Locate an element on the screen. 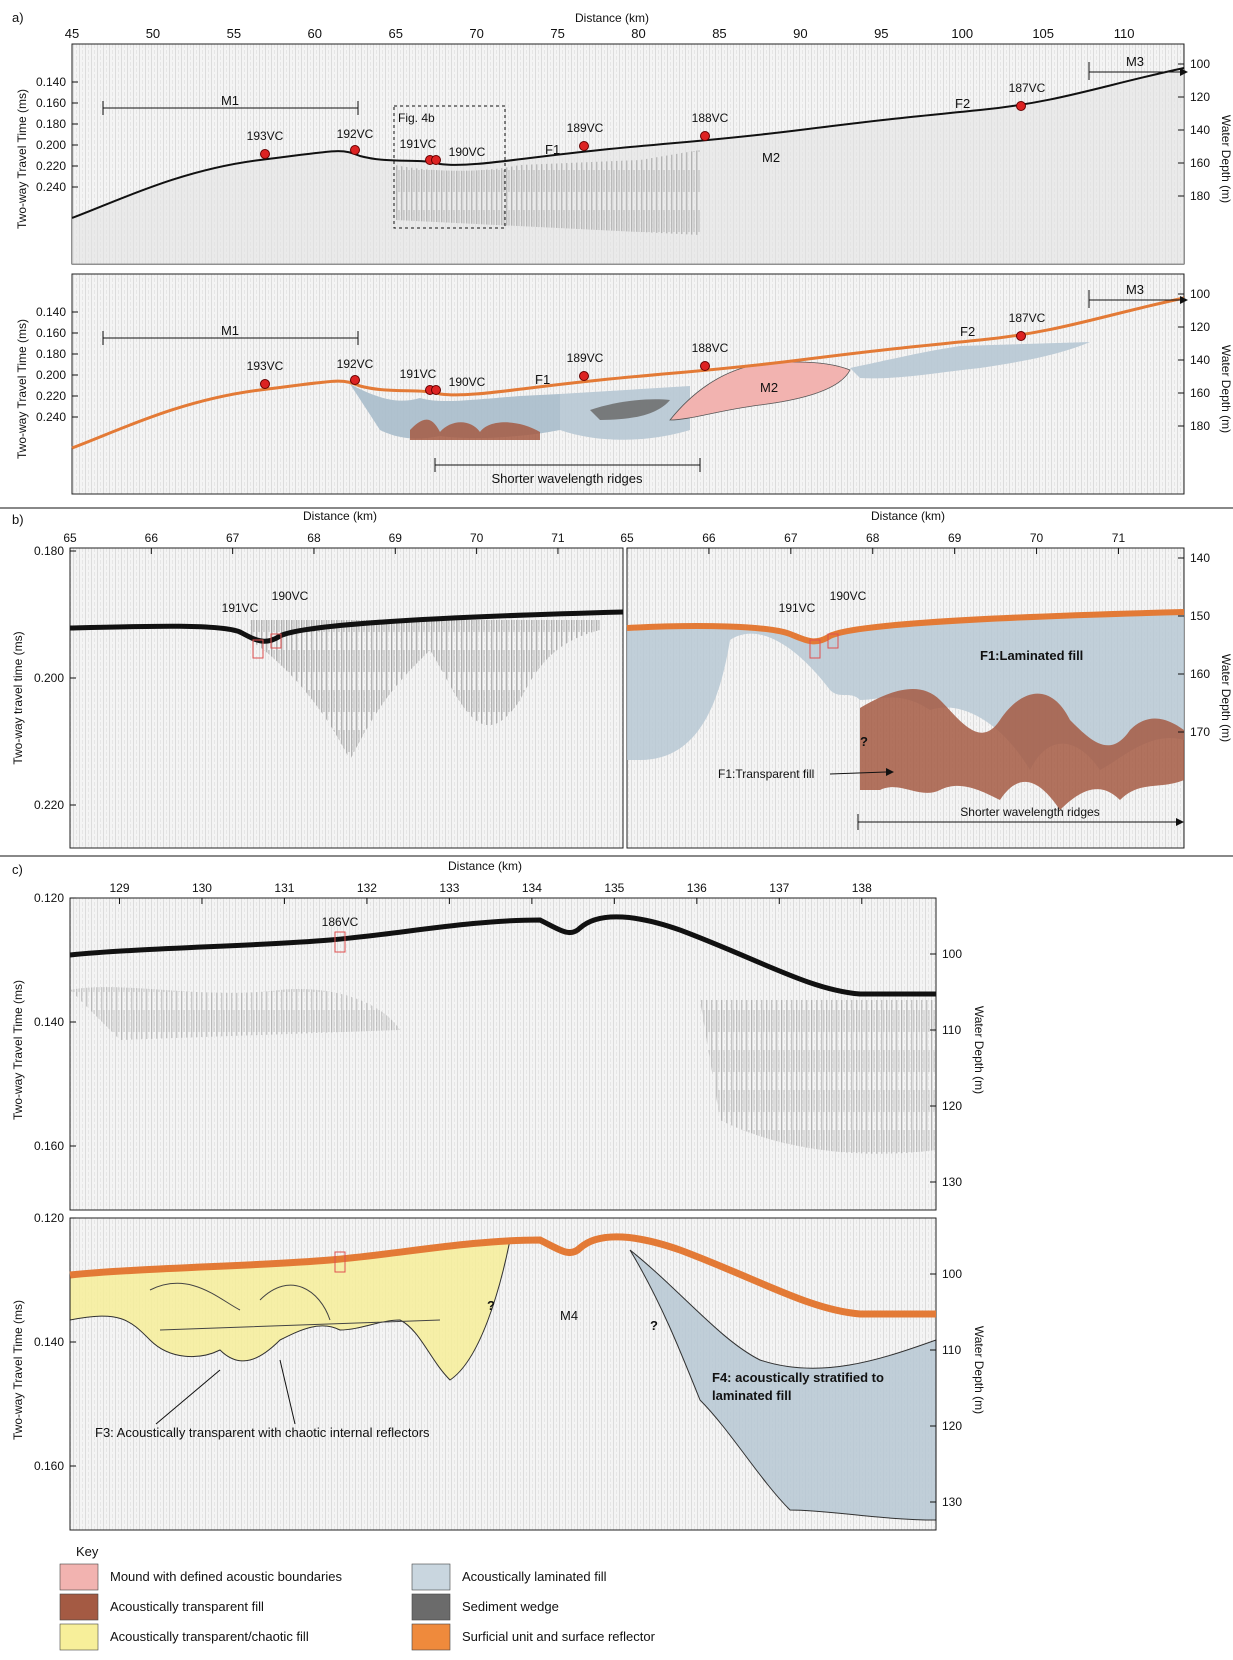 The height and width of the screenshot is (1660, 1233). panel-a-twt-tick: 0.160 is located at coordinates (51, 333).